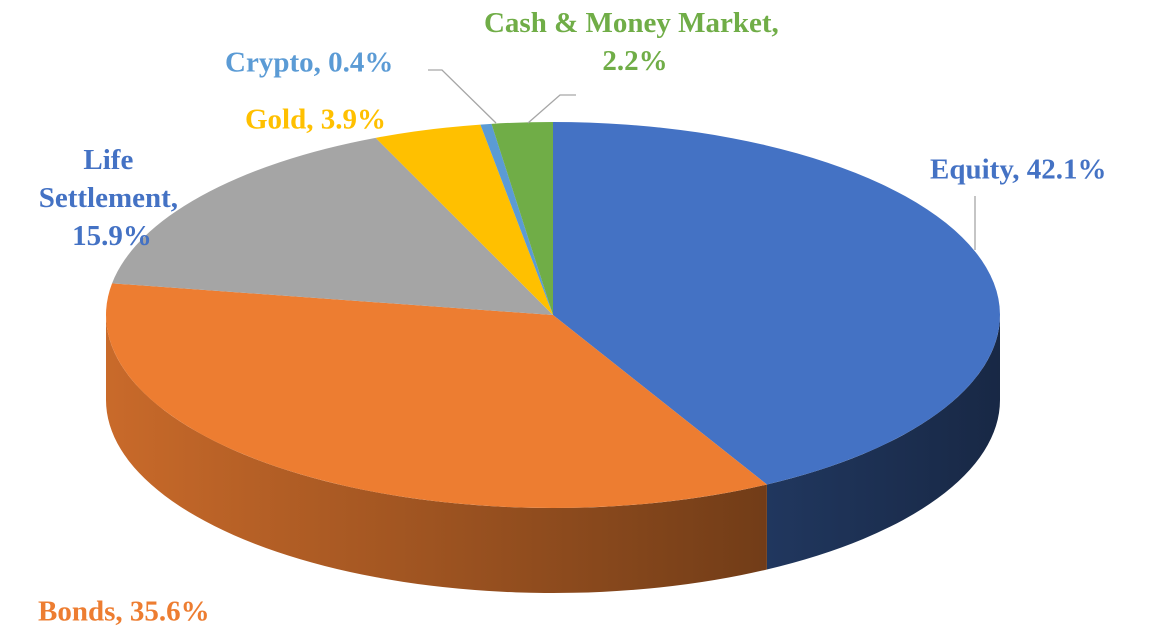 This screenshot has width=1153, height=641. I want to click on label-line: 2.2%, so click(634, 61).